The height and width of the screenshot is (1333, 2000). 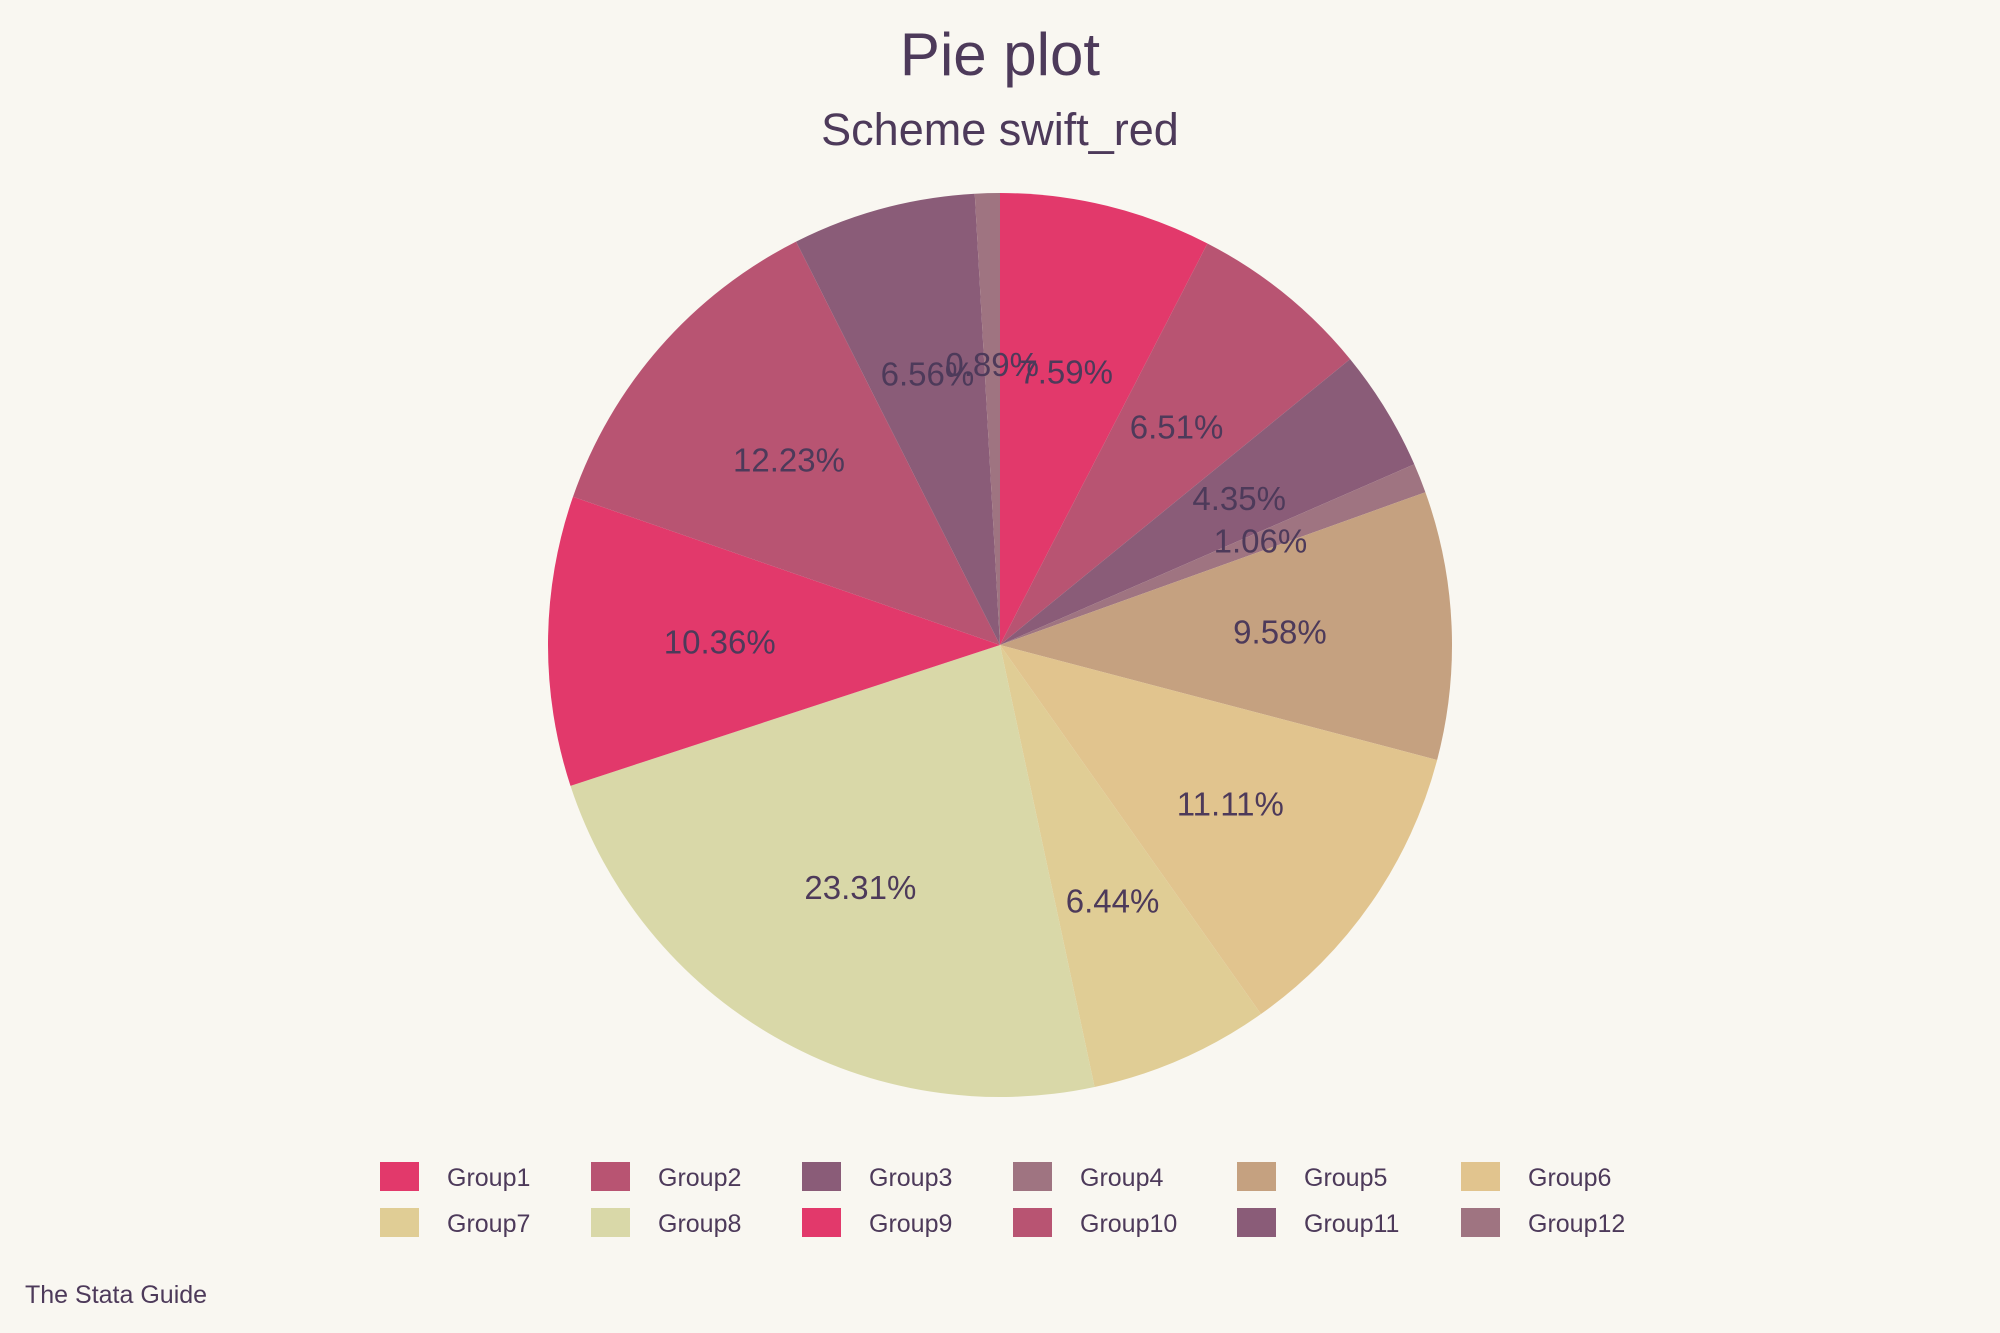 I want to click on pie-slice-group10, so click(x=786, y=443).